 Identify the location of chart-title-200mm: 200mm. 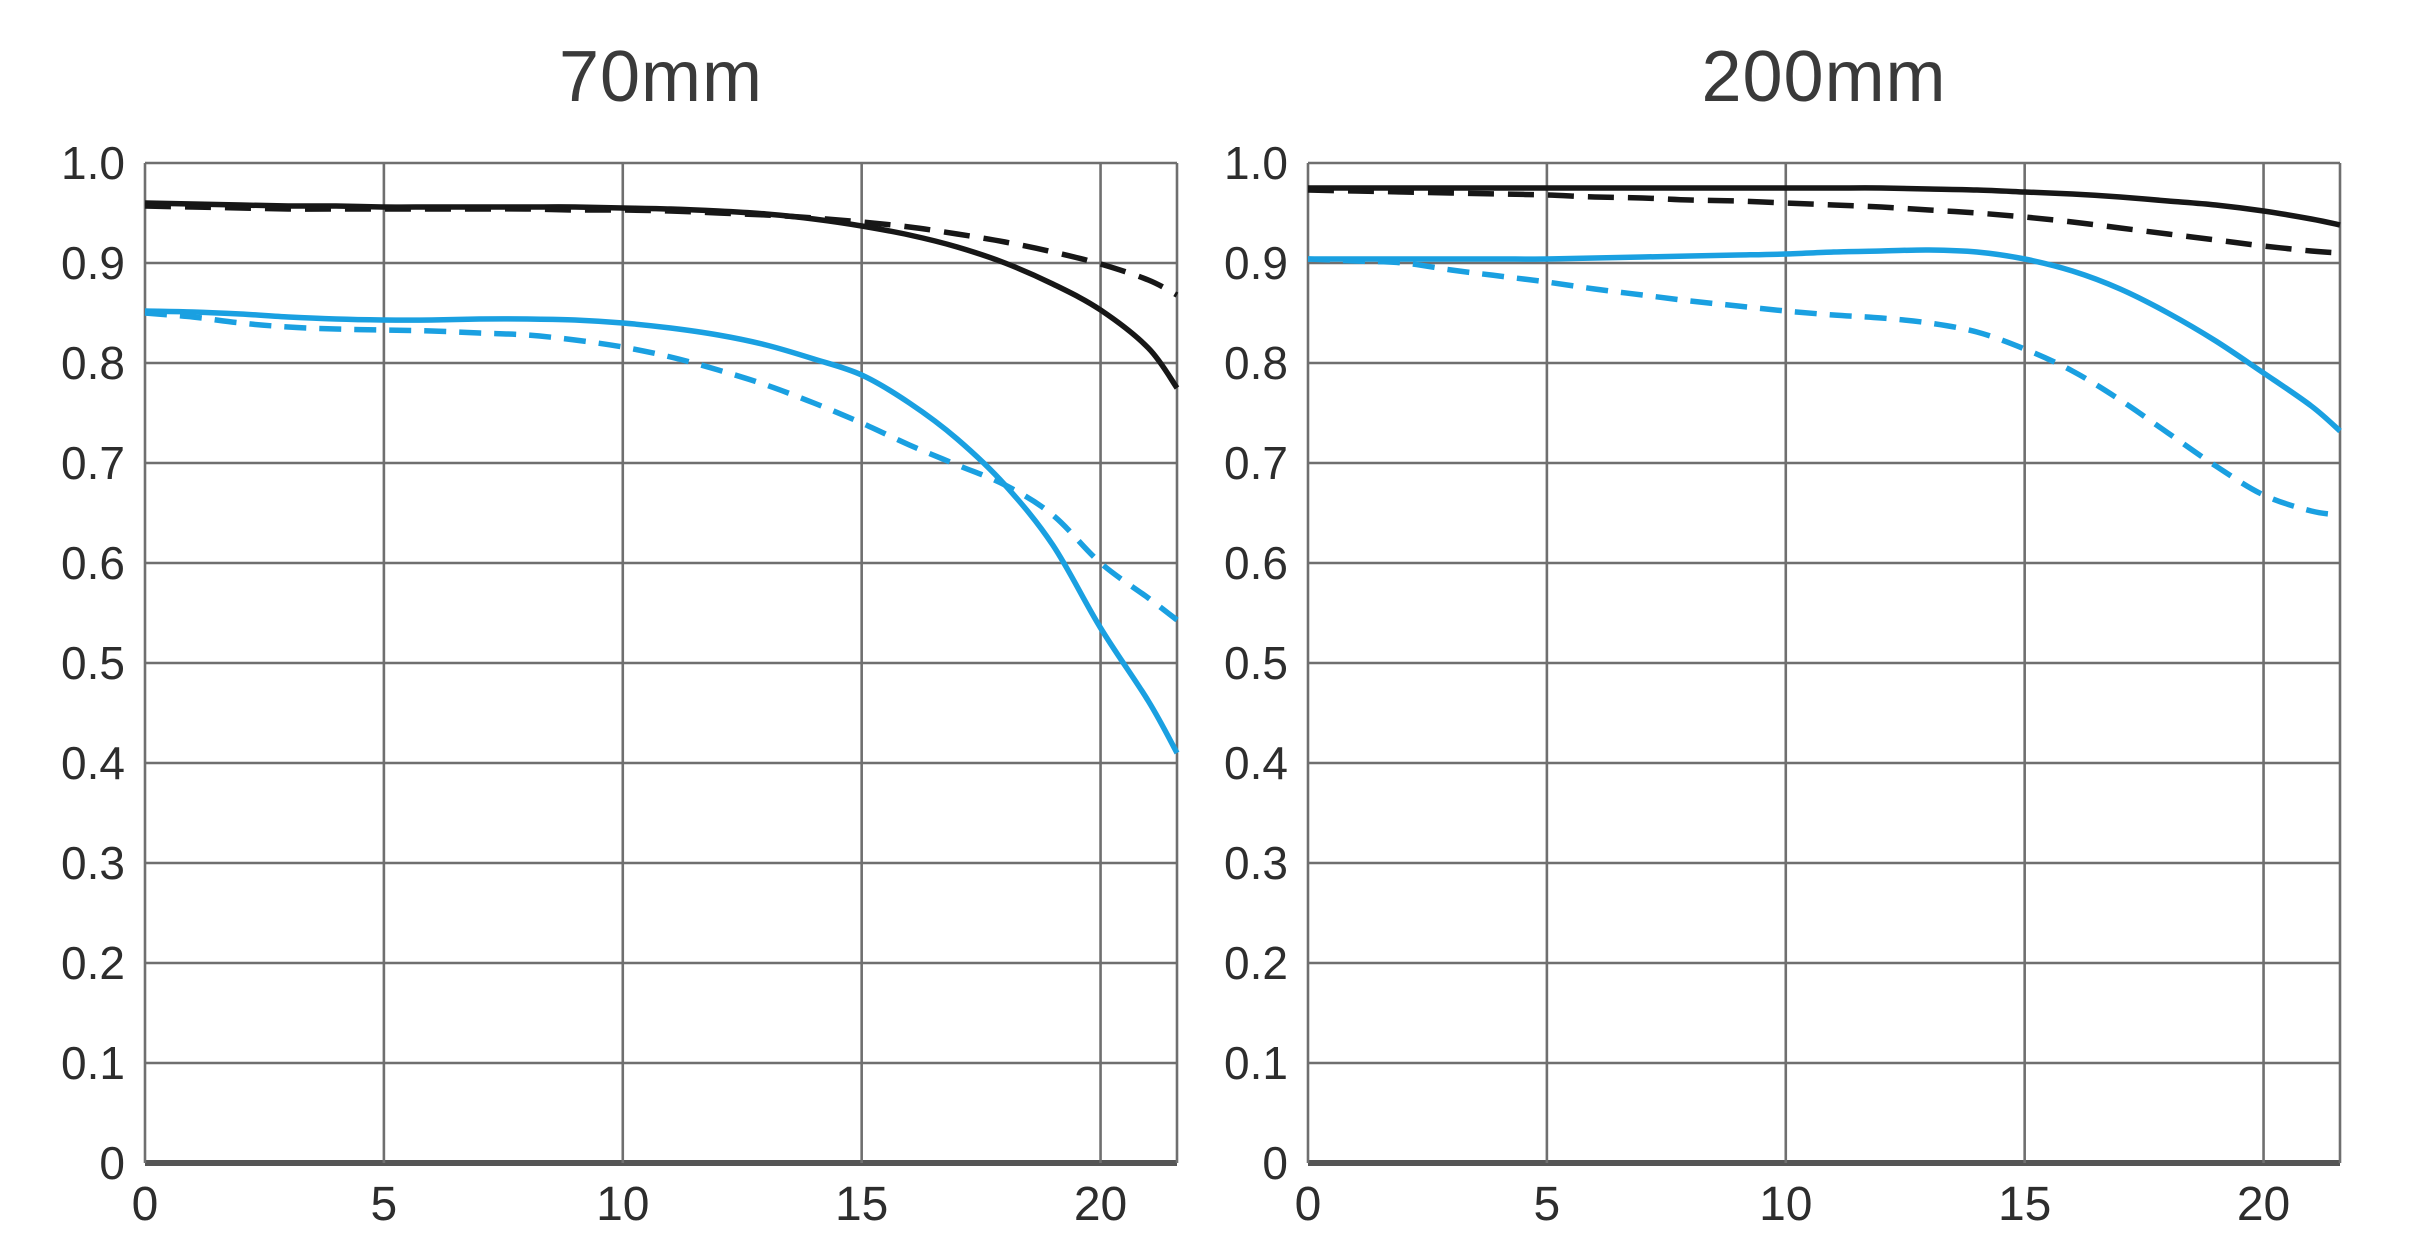
(1824, 77).